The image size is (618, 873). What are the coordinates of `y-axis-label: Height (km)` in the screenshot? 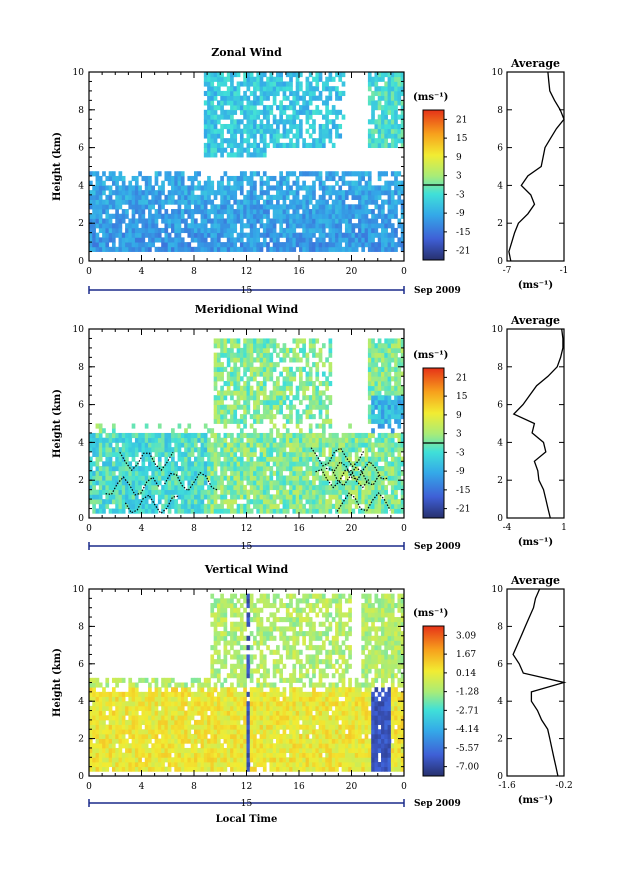 It's located at (57, 423).